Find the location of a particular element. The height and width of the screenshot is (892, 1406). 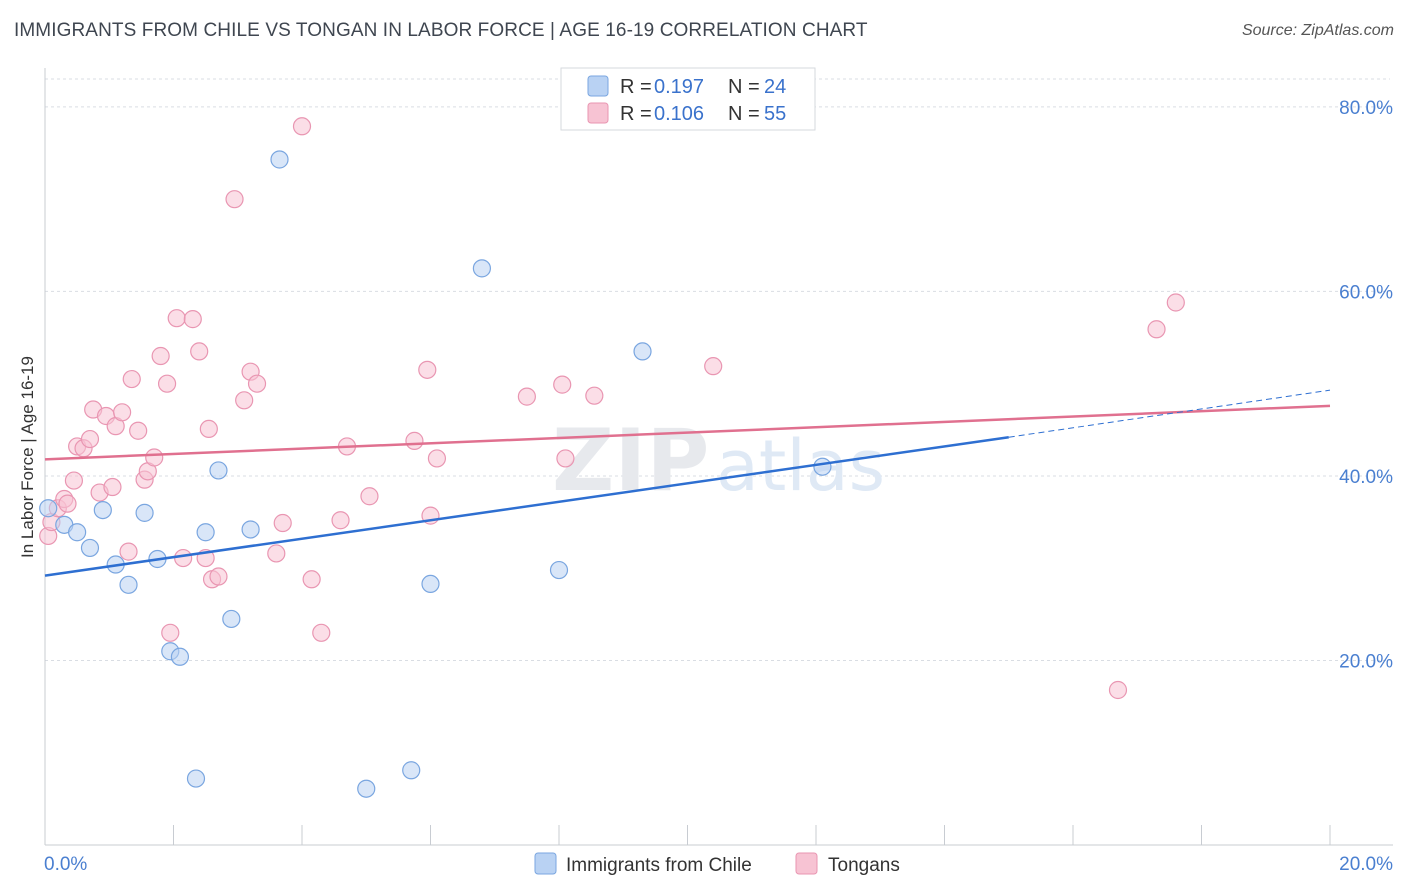

trend-line-chile-extension is located at coordinates (1169, 413).